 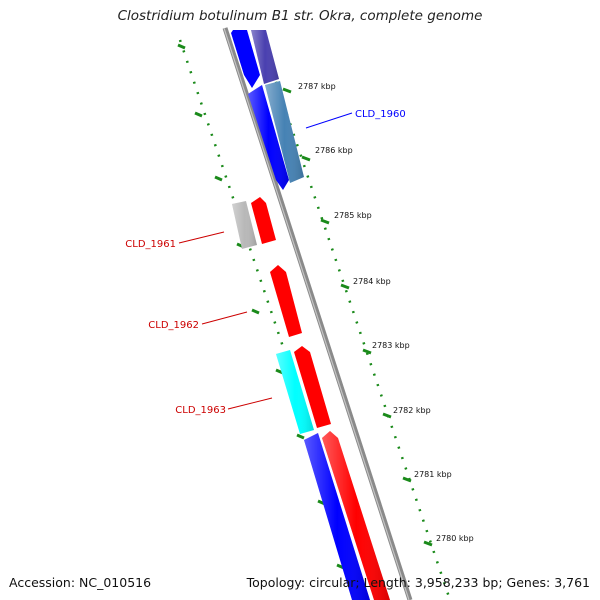 What do you see at coordinates (353, 215) in the screenshot?
I see `scale-label: 2785 kbp` at bounding box center [353, 215].